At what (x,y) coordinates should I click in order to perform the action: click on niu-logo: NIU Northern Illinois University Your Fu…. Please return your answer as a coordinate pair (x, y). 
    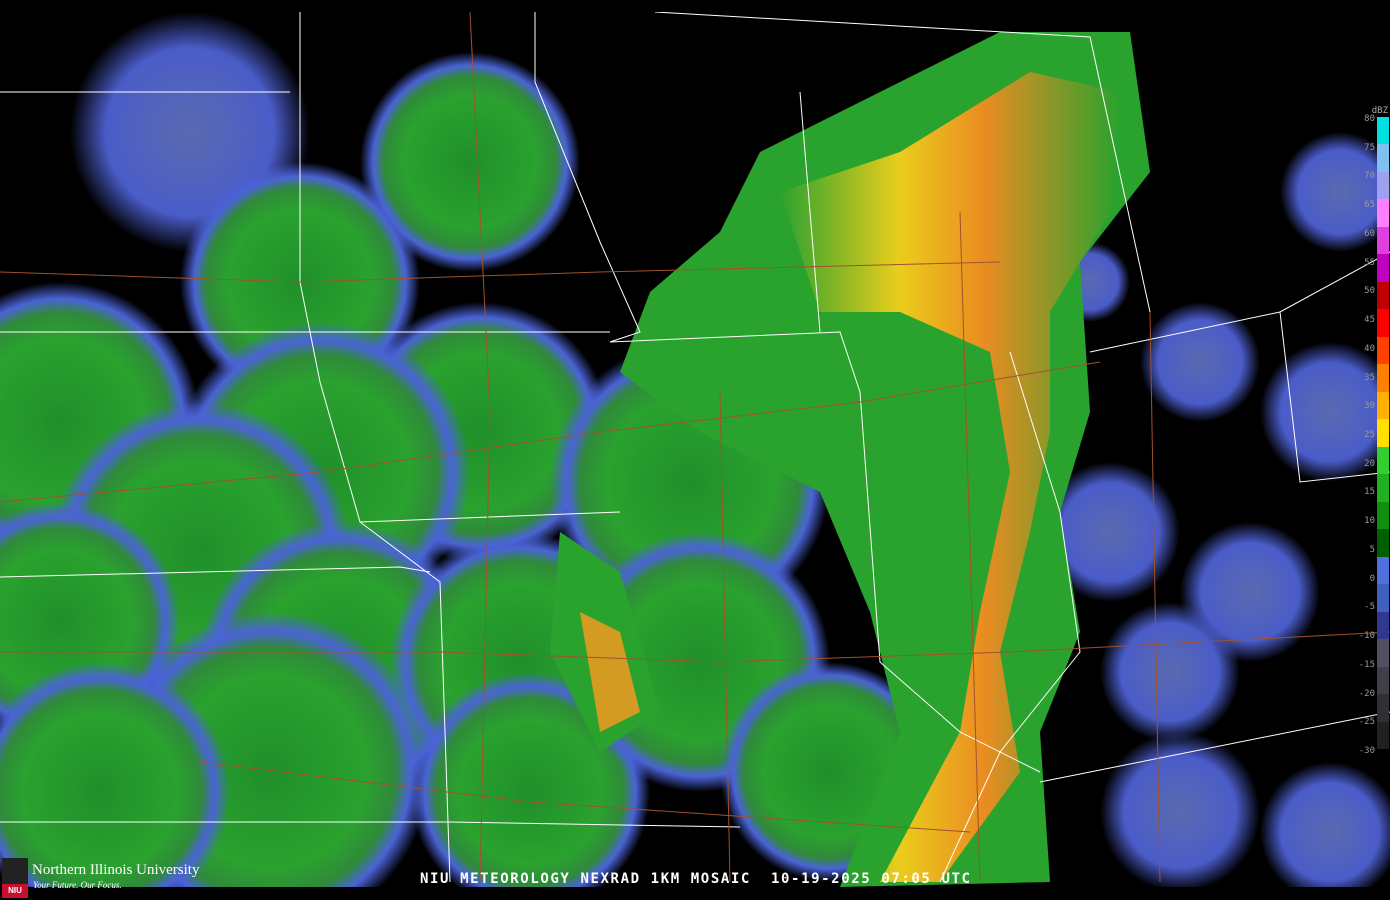
    Looking at the image, I should click on (114, 878).